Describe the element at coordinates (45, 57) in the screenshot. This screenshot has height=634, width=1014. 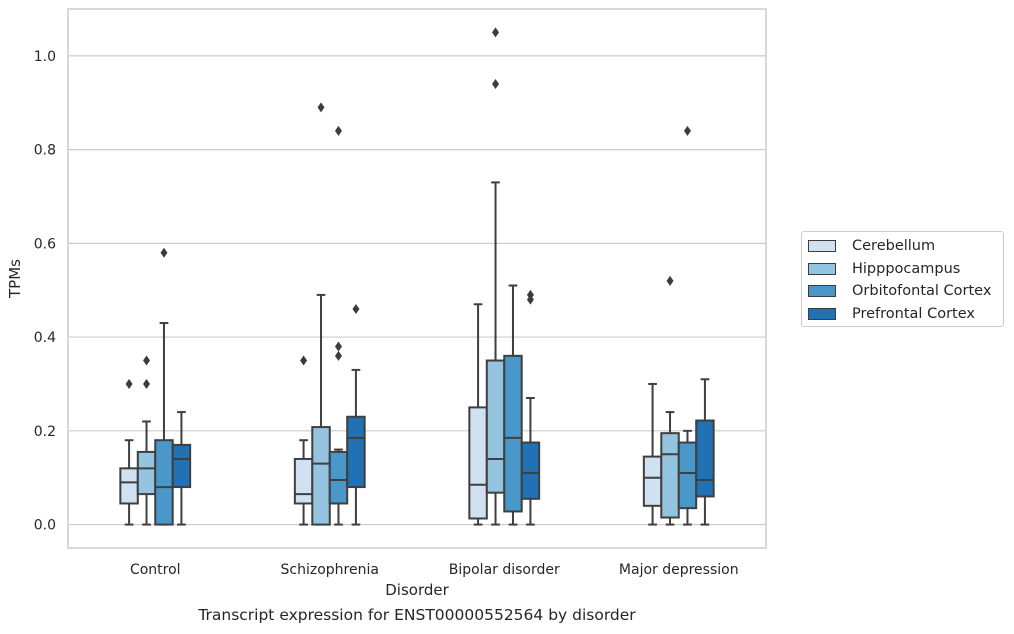
I see `y-tick-label: 1.0` at that location.